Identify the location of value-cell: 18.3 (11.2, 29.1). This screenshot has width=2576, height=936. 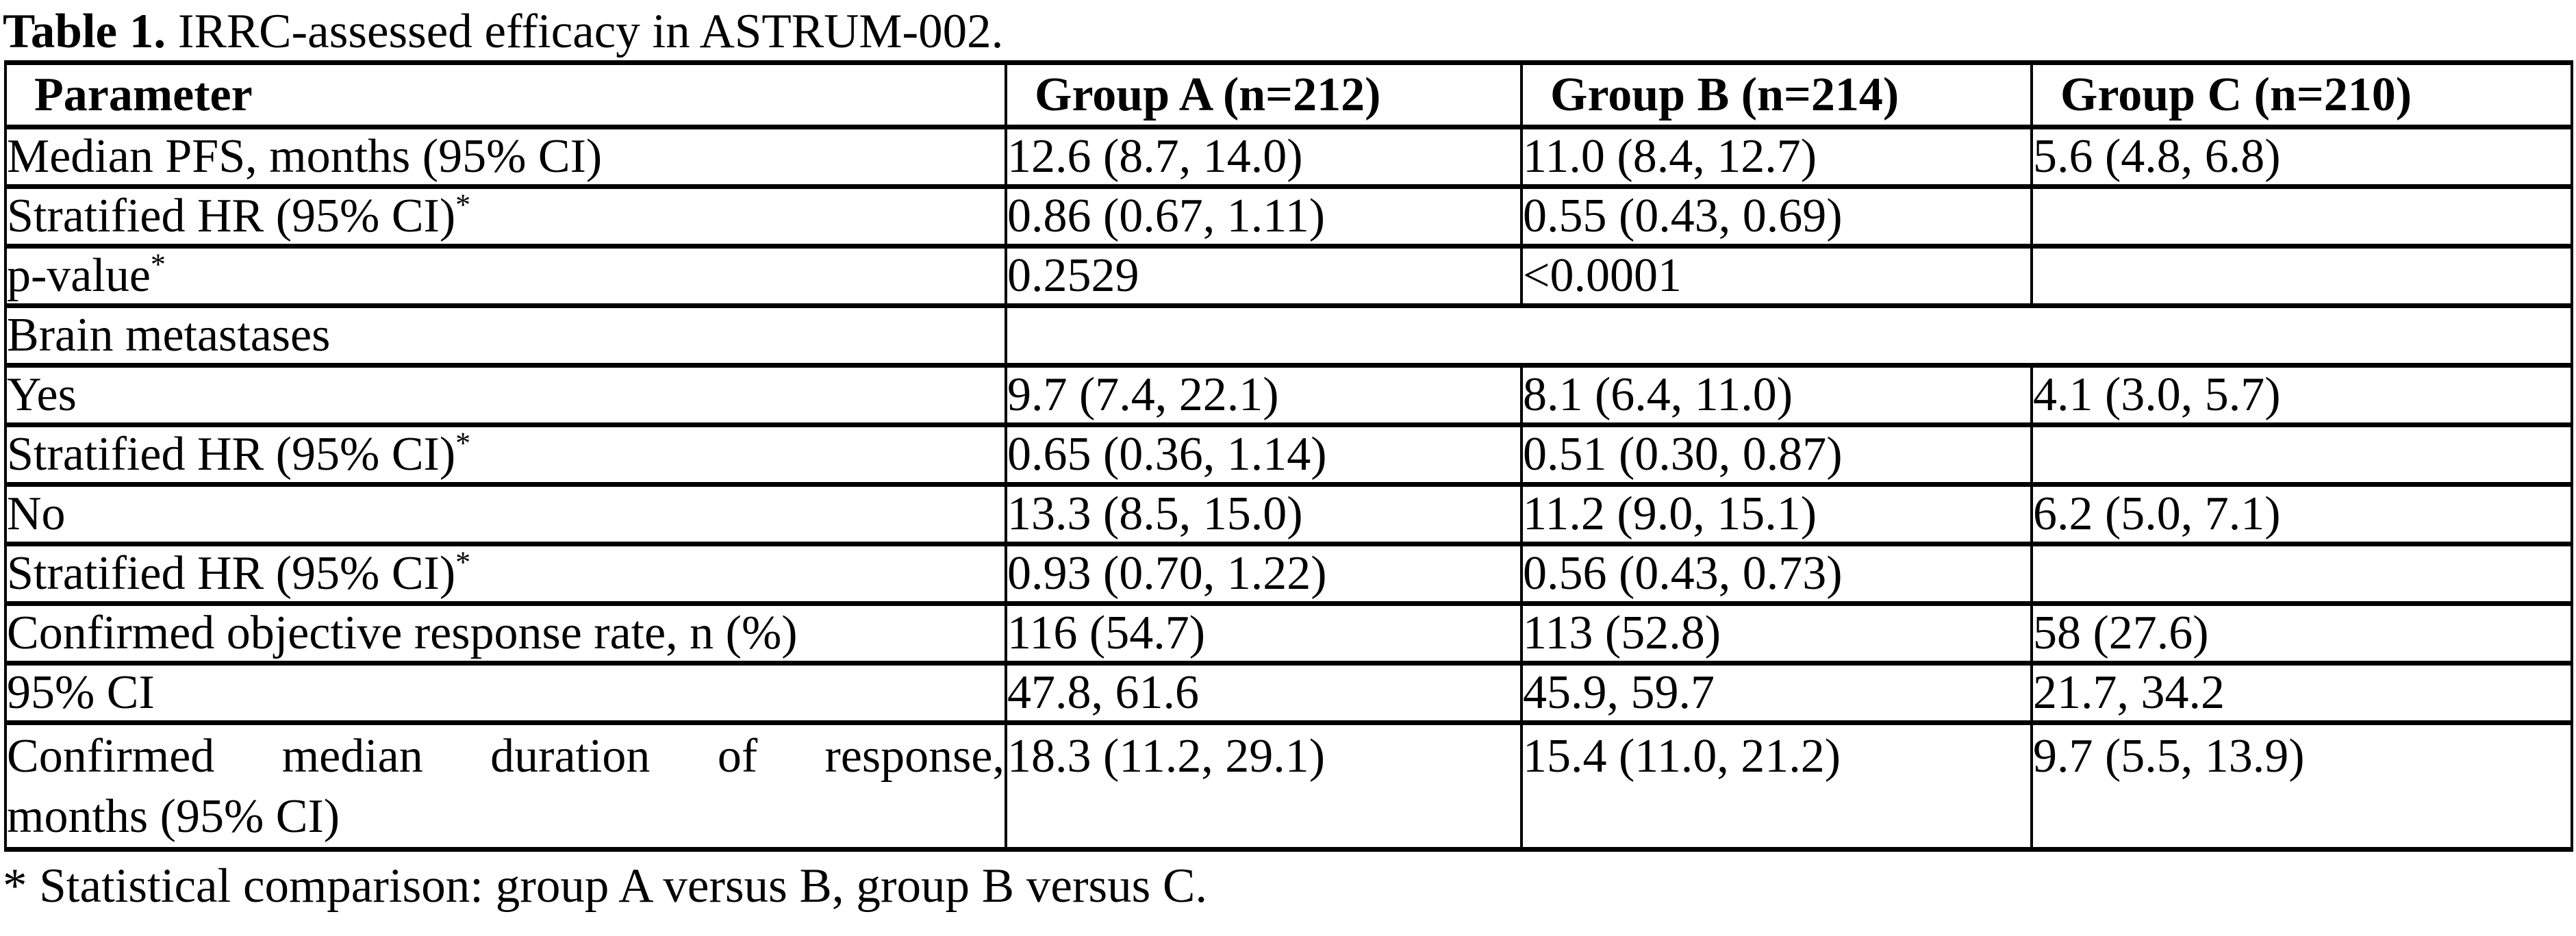
(1264, 786).